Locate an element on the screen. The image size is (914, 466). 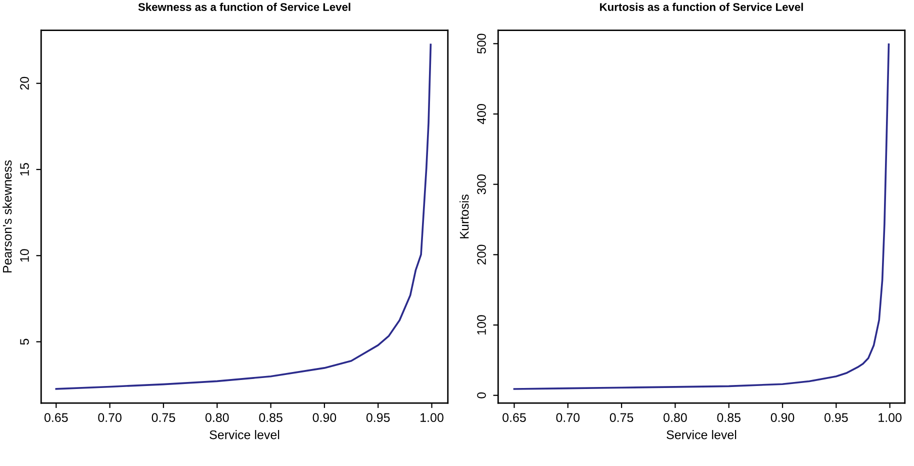
y-tick-label: 500 is located at coordinates (481, 44).